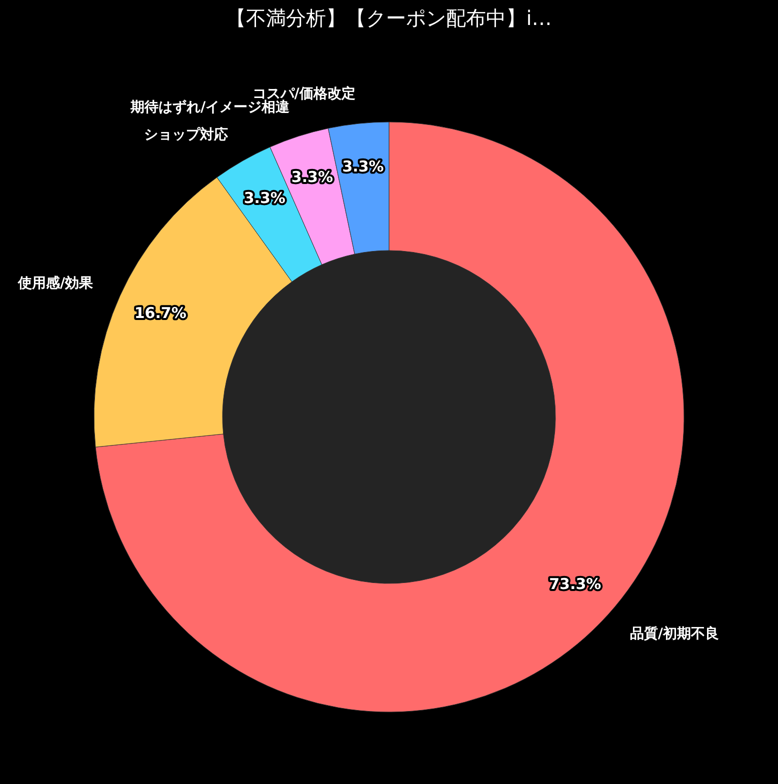 The height and width of the screenshot is (784, 778). I want to click on slice-label: ショップ対応, so click(186, 134).